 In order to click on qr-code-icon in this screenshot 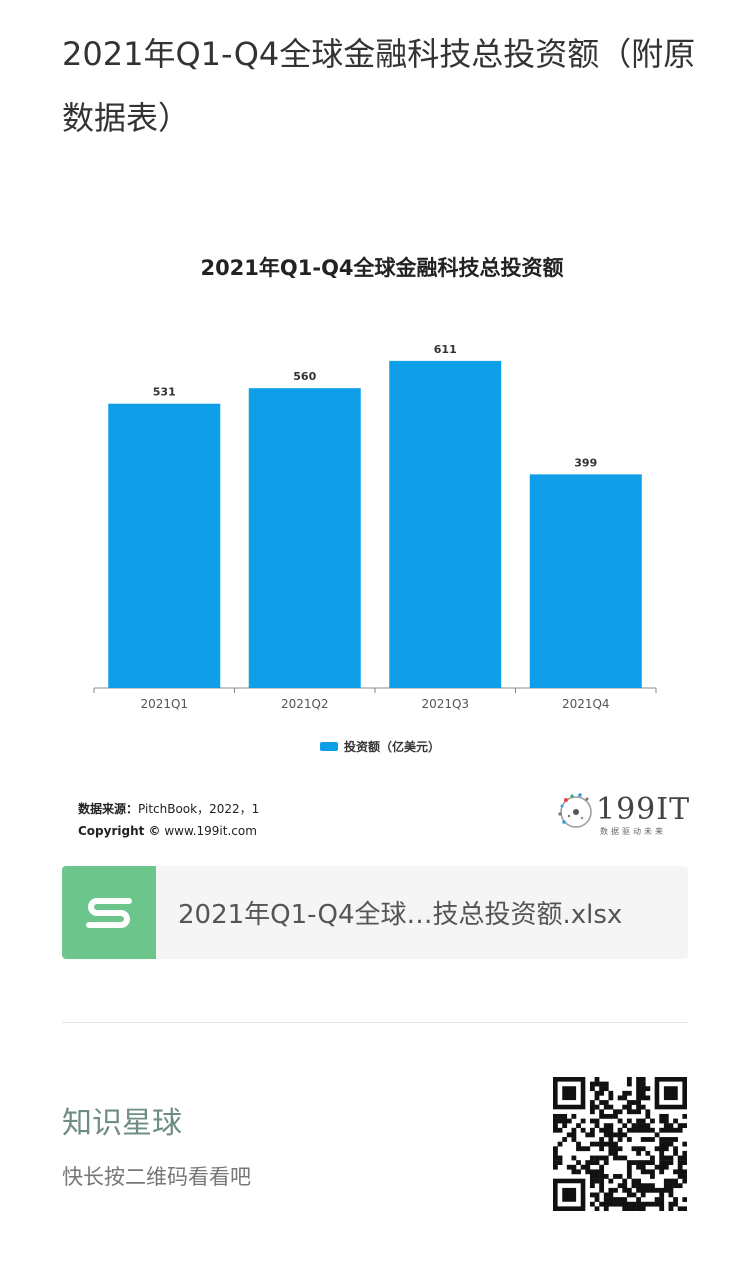, I will do `click(620, 1144)`.